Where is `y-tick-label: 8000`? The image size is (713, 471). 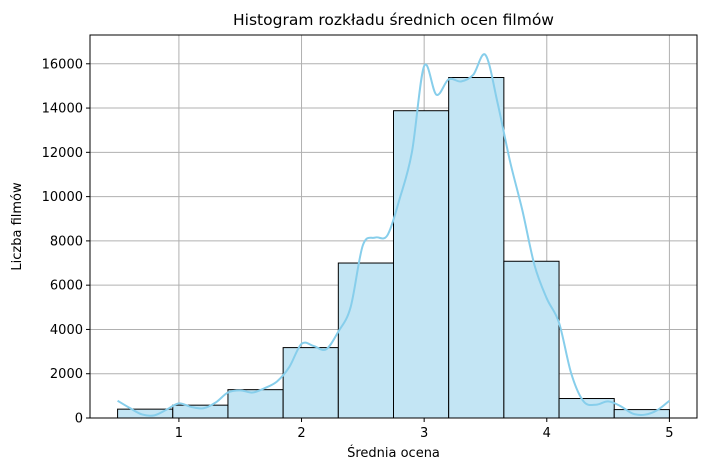
y-tick-label: 8000 is located at coordinates (66, 241).